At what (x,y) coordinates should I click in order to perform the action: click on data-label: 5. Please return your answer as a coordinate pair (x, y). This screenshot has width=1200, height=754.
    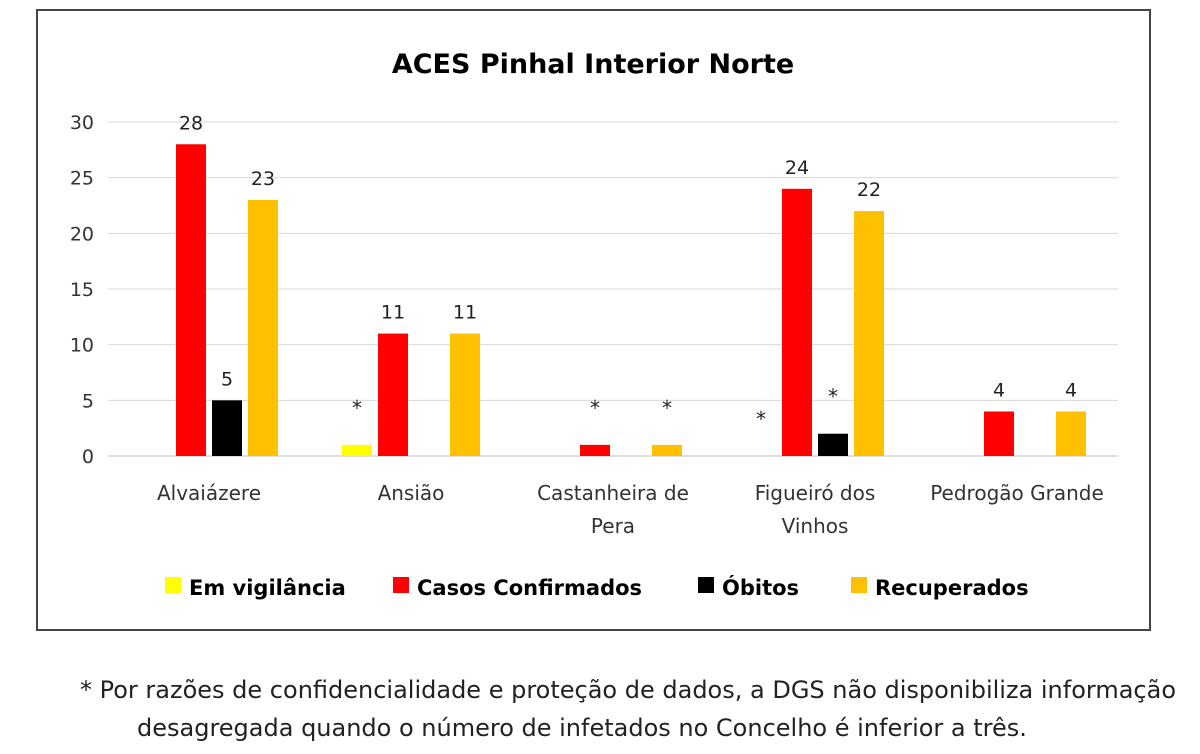
    Looking at the image, I should click on (227, 379).